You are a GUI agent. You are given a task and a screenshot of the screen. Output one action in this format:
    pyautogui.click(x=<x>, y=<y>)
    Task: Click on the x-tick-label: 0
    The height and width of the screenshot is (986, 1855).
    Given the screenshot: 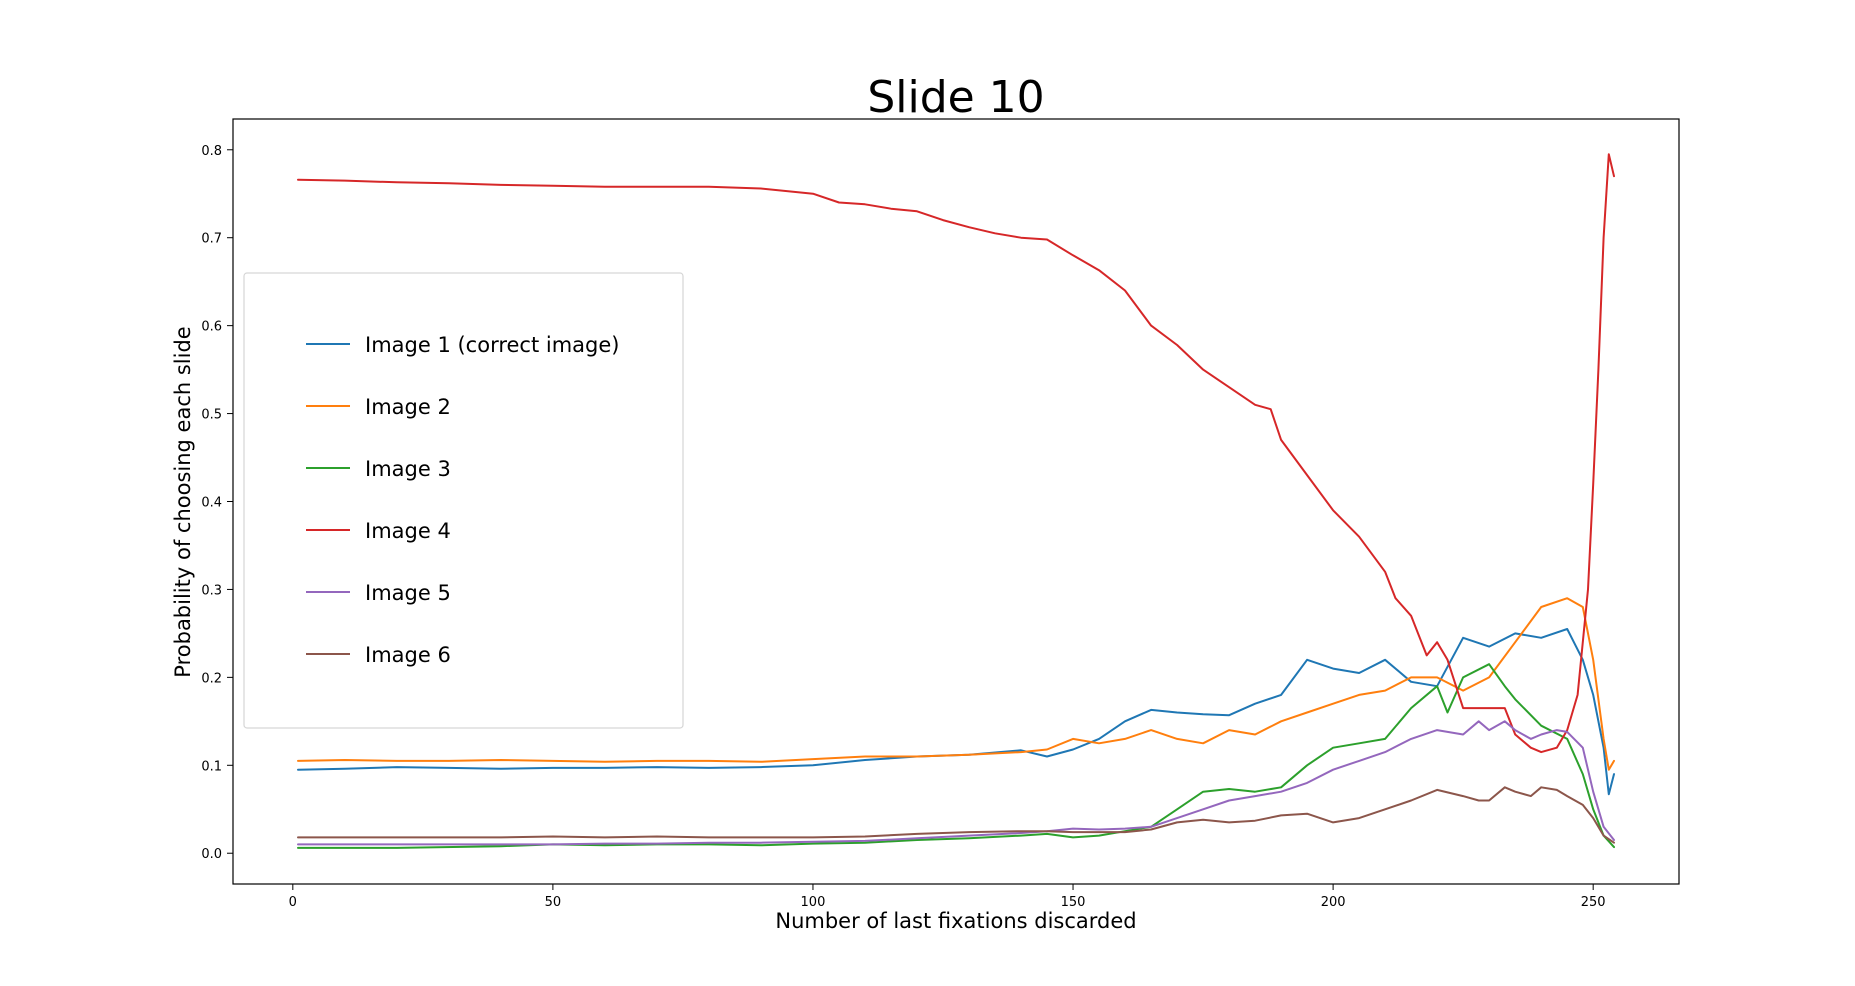 What is the action you would take?
    pyautogui.click(x=293, y=902)
    